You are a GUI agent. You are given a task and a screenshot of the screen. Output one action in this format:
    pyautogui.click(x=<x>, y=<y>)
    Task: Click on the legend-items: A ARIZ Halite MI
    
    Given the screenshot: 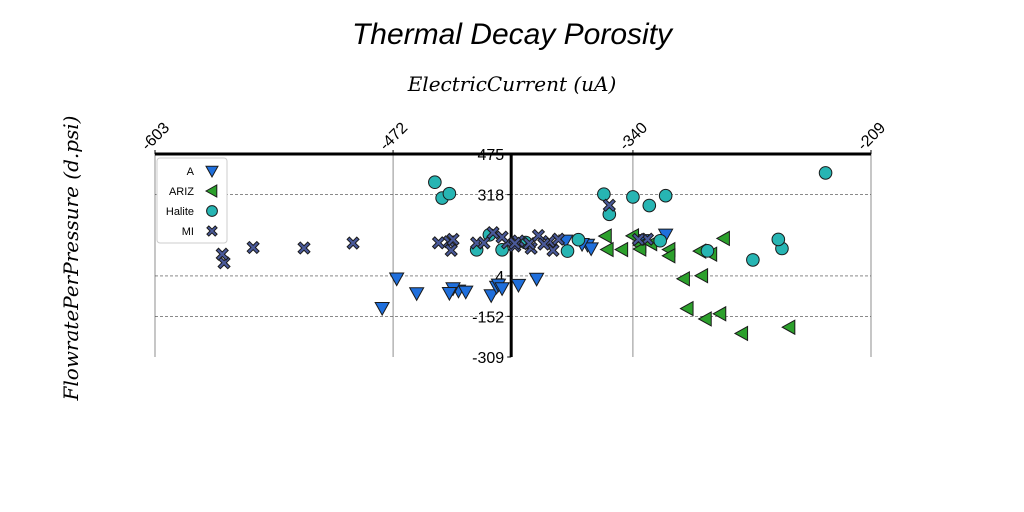 What is the action you would take?
    pyautogui.click(x=192, y=201)
    